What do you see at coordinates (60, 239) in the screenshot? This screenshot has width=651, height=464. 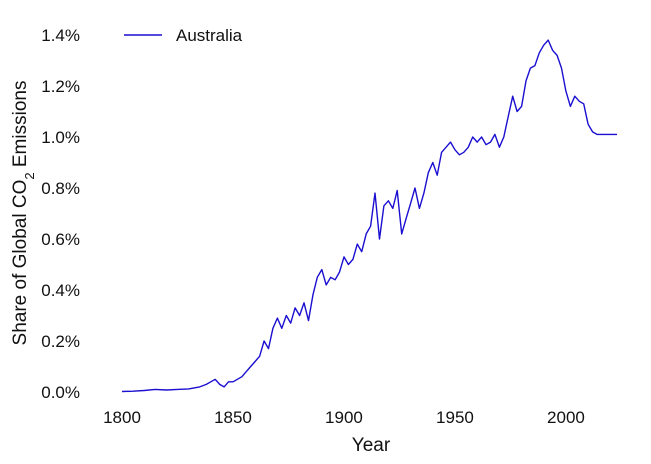 I see `y-tick-label: 0.6%` at bounding box center [60, 239].